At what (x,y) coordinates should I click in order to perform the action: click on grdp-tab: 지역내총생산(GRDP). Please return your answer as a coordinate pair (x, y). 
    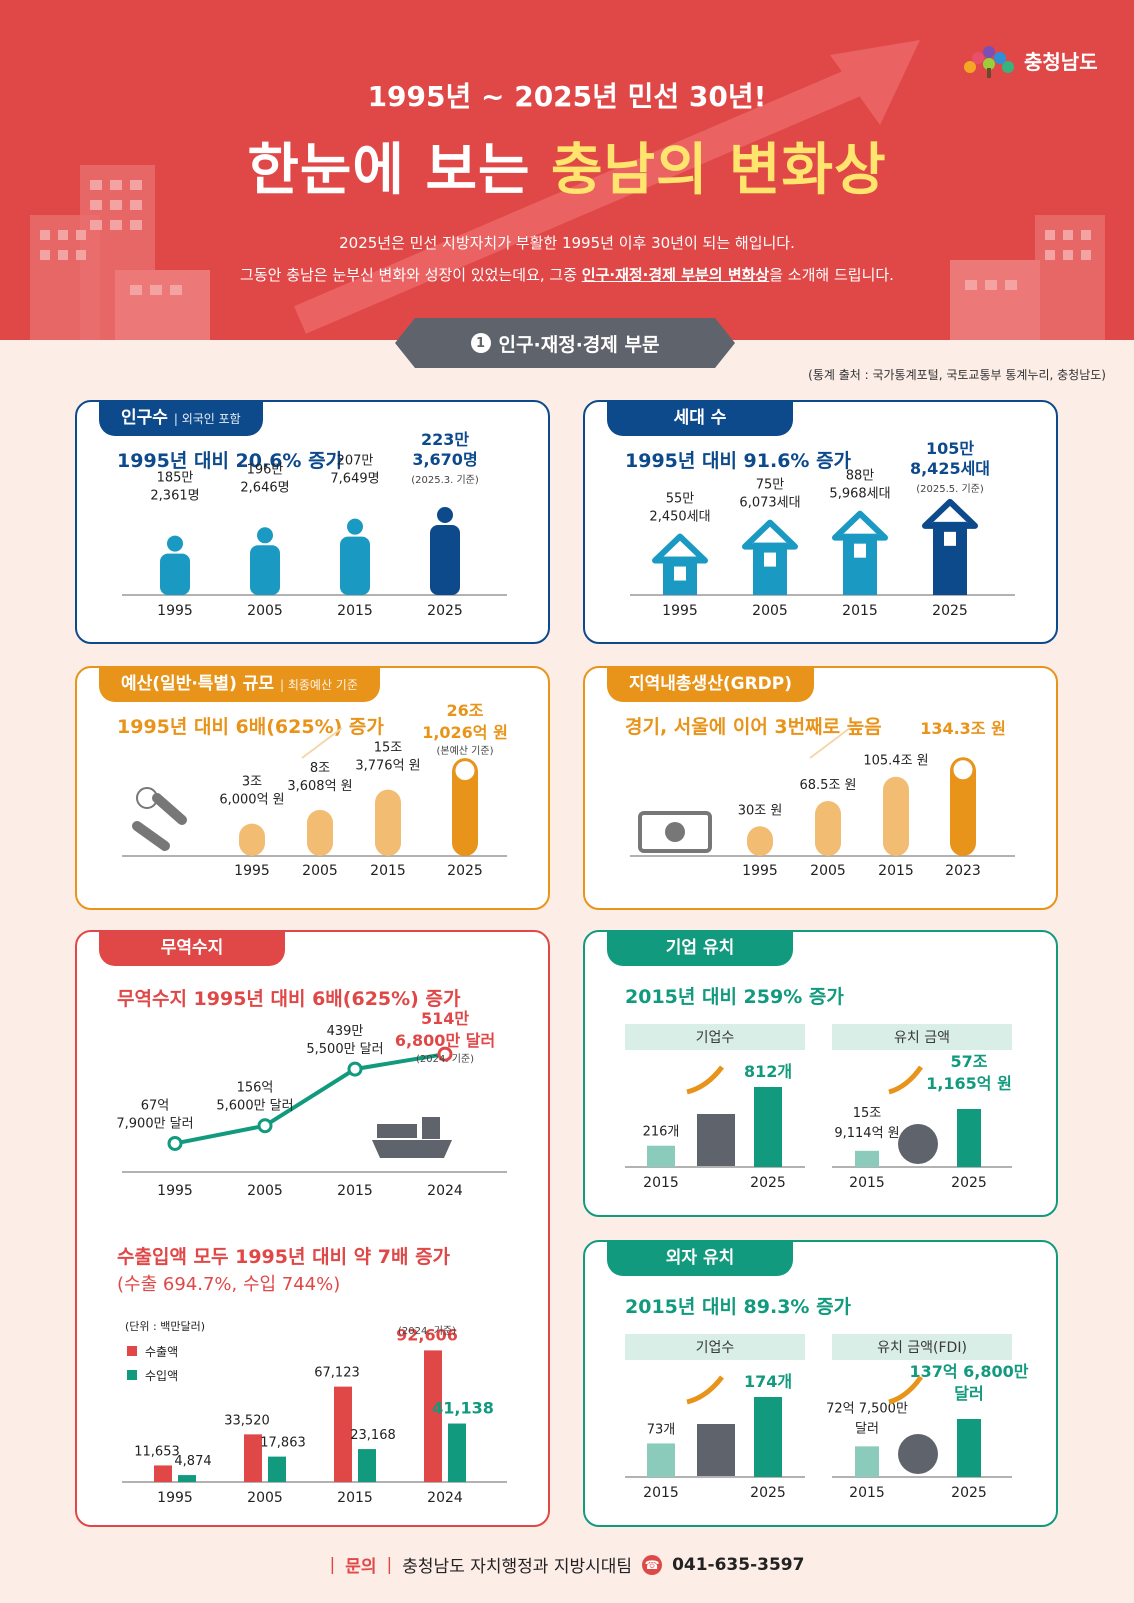
    Looking at the image, I should click on (710, 684).